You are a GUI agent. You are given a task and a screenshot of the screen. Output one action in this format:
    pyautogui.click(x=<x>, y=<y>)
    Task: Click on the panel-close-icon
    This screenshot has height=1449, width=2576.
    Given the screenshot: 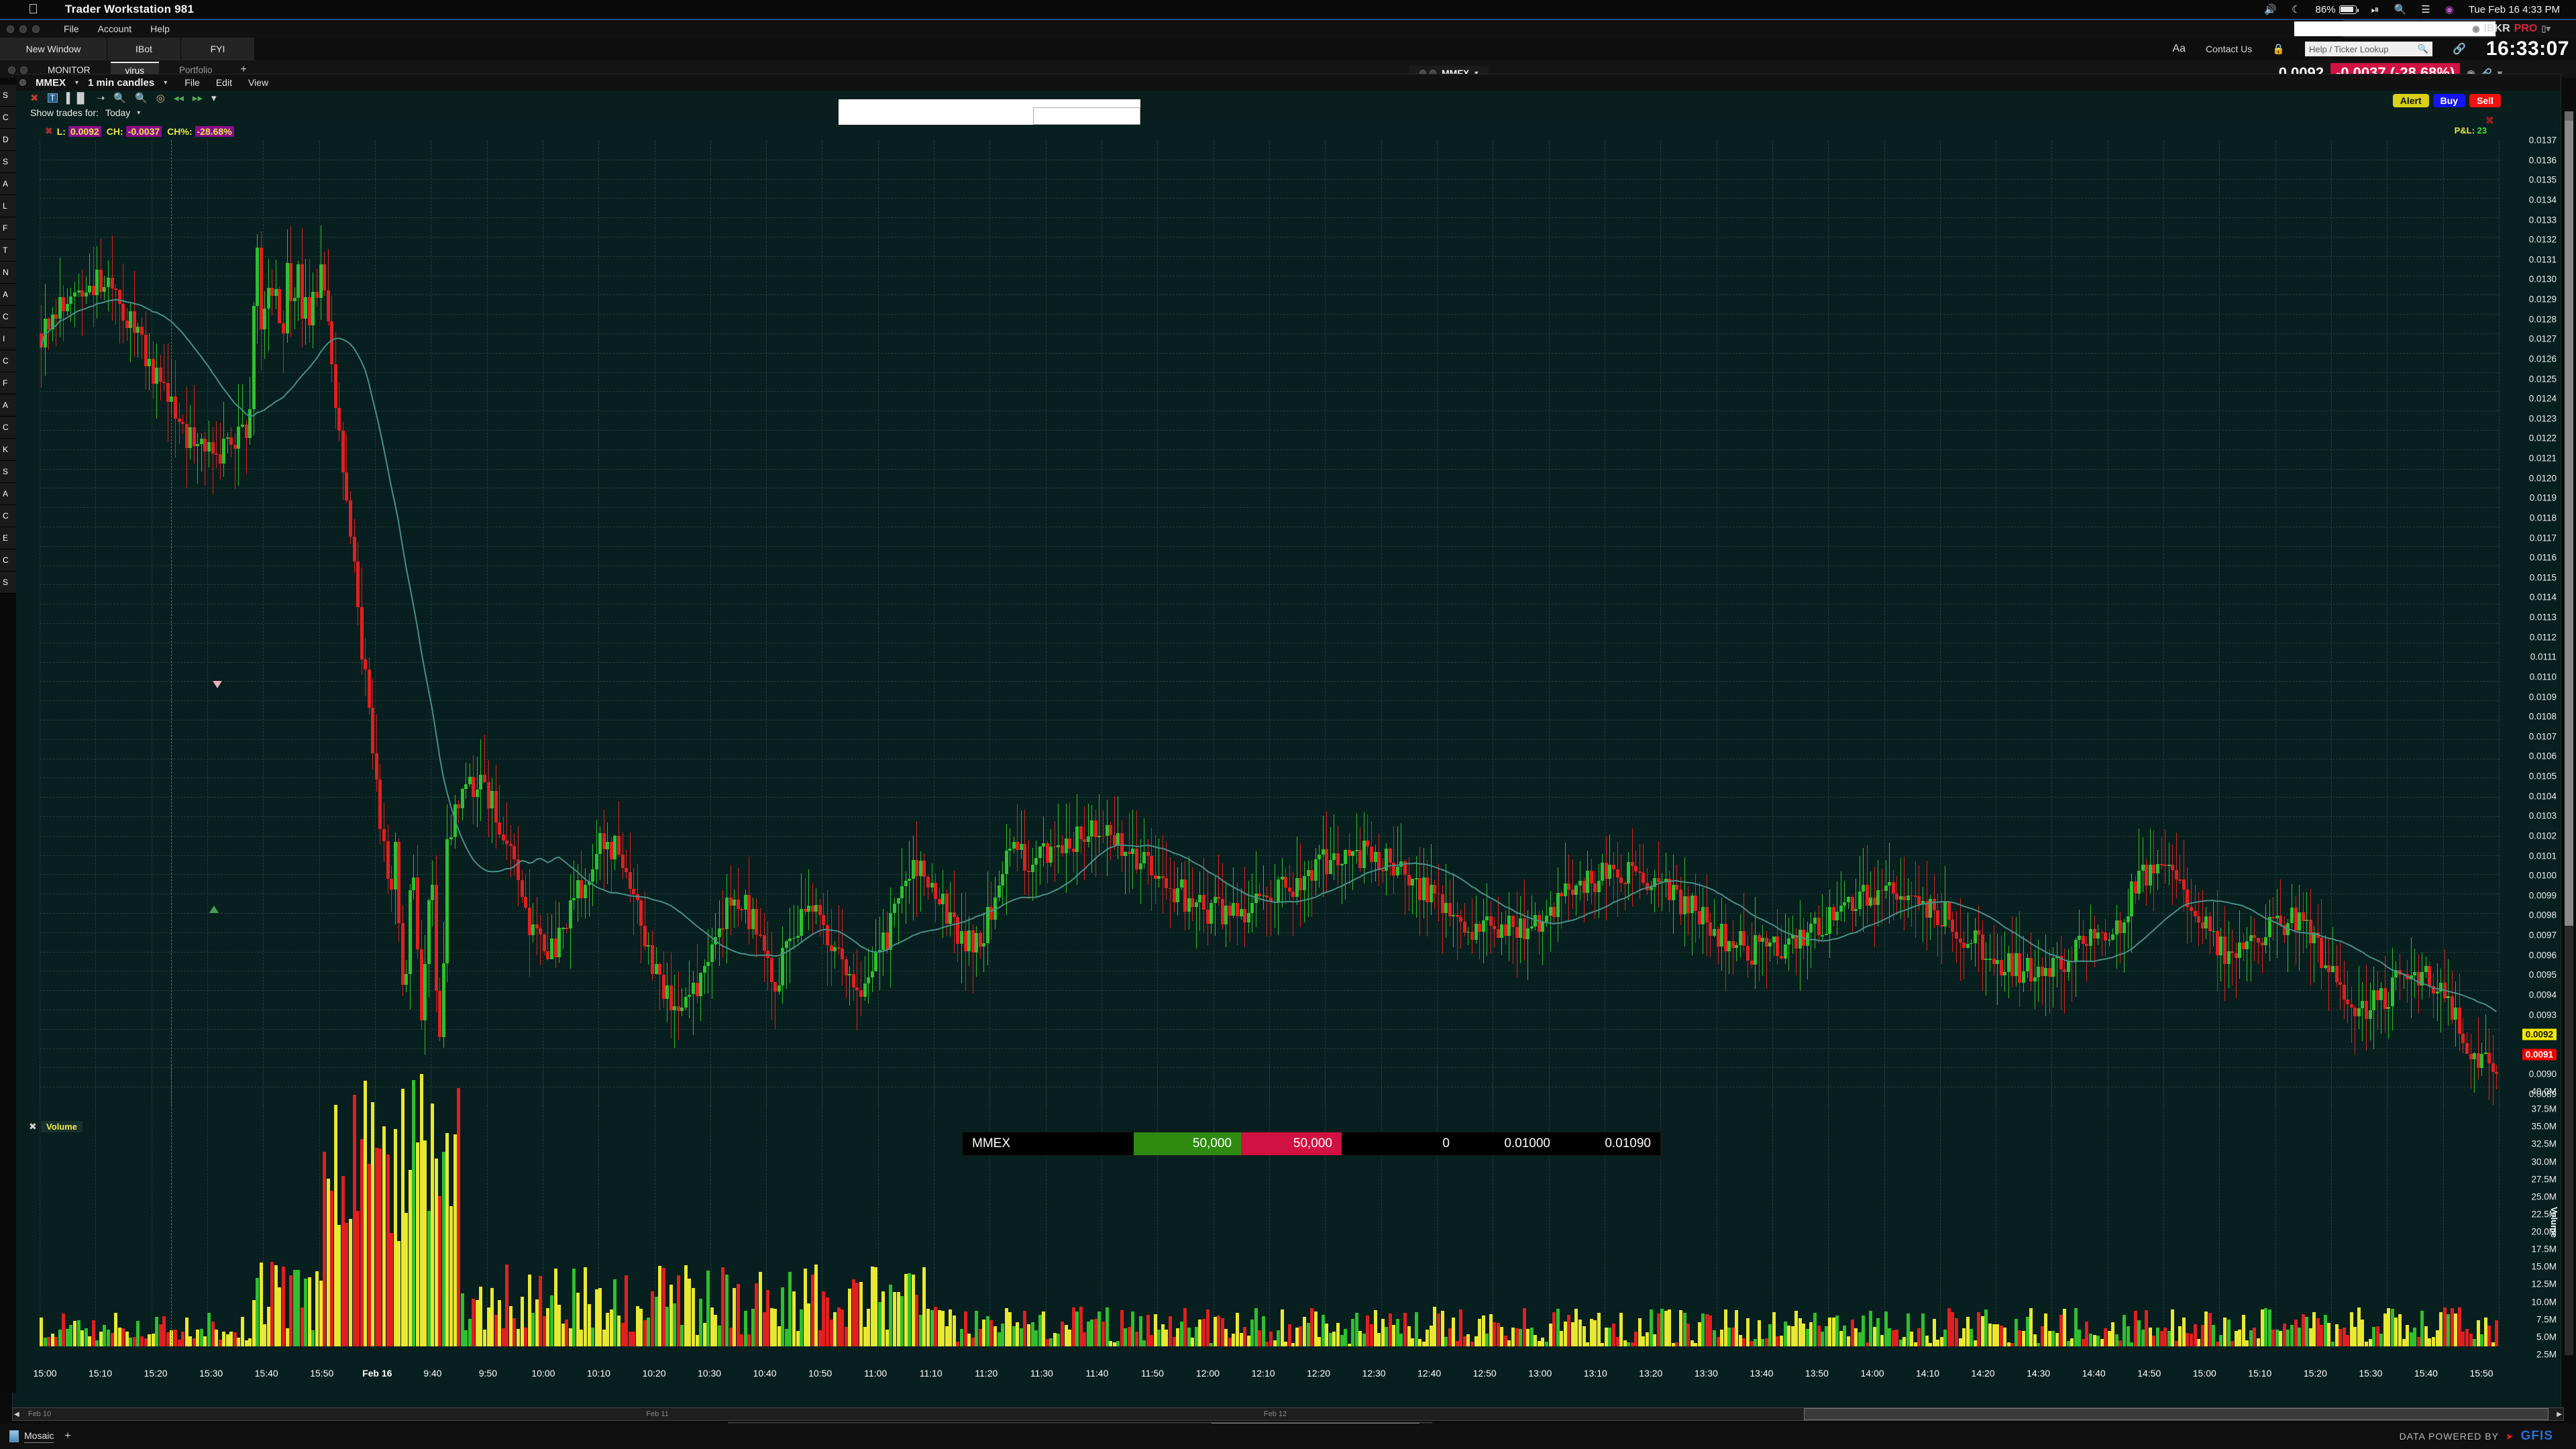 What is the action you would take?
    pyautogui.click(x=11, y=70)
    